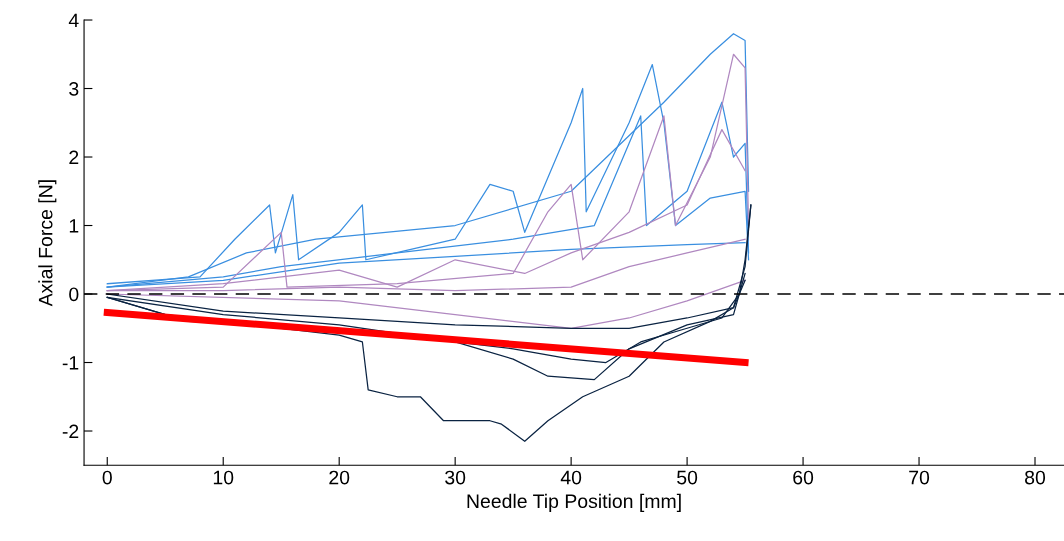 This screenshot has height=541, width=1064. What do you see at coordinates (70, 431) in the screenshot?
I see `y-tick-label: -2` at bounding box center [70, 431].